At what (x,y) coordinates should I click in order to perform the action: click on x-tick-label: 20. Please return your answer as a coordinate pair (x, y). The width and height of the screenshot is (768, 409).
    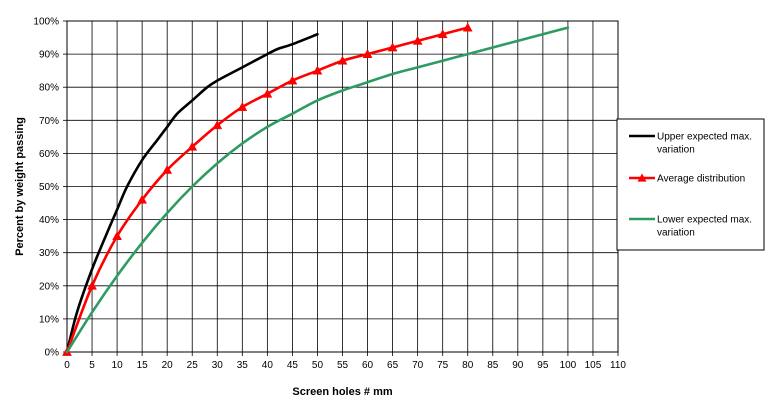
    Looking at the image, I should click on (168, 365).